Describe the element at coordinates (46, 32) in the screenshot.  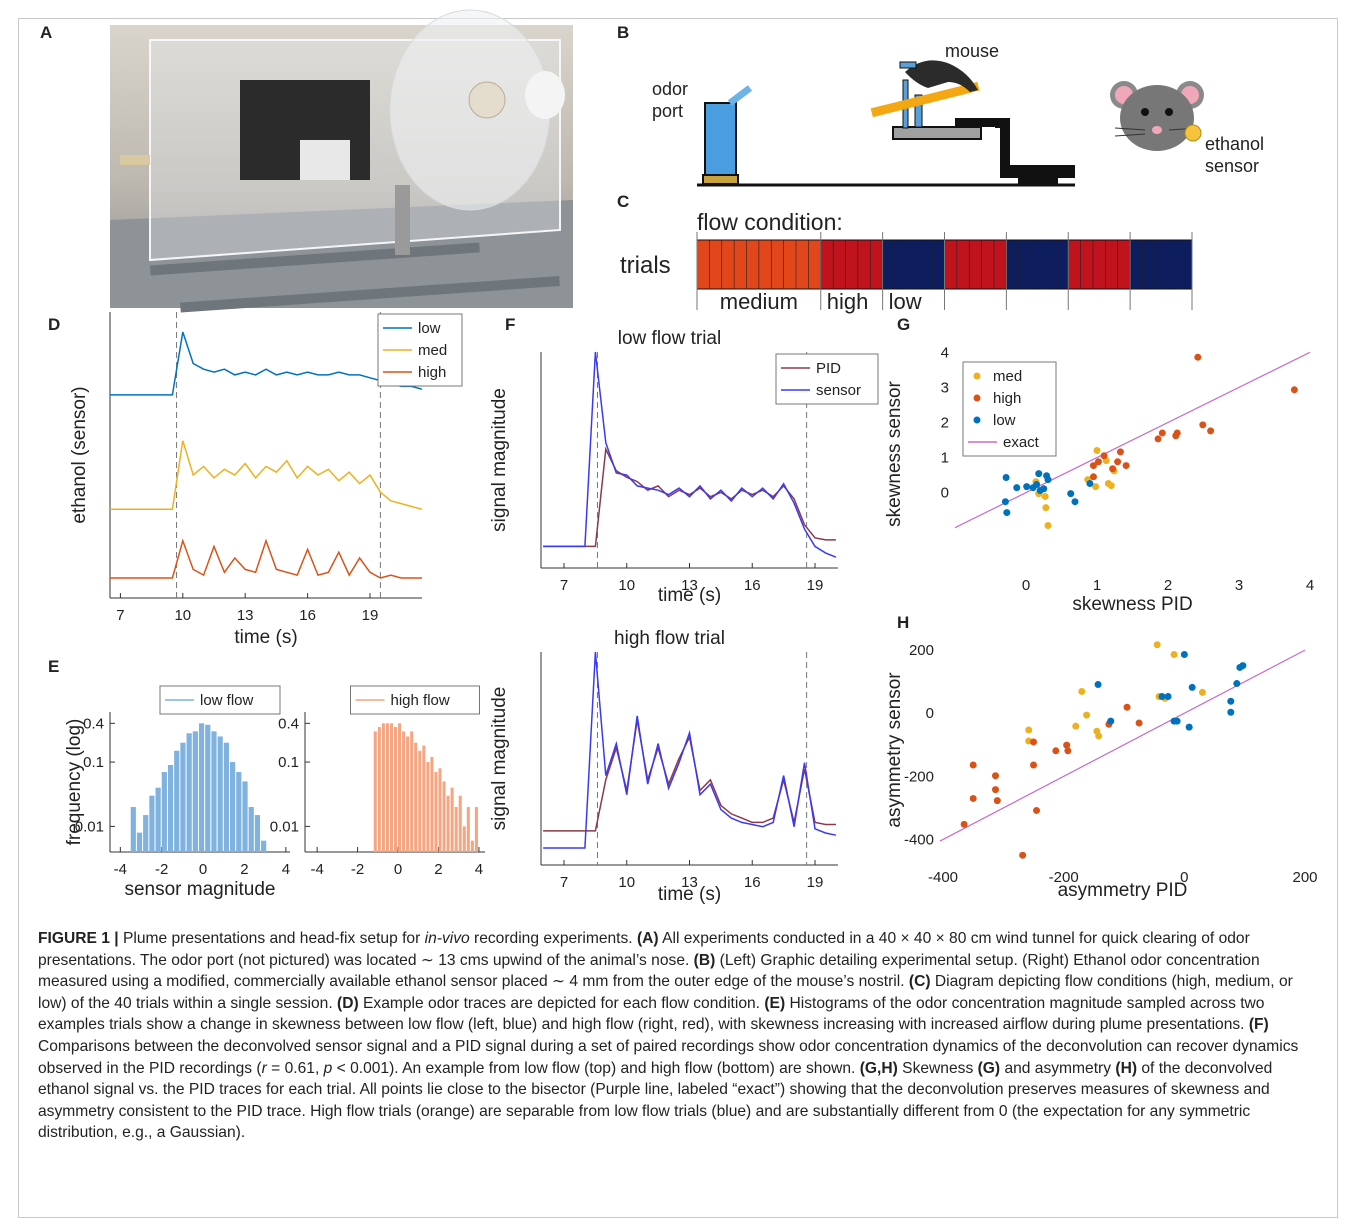
I see `panel-label: A` at that location.